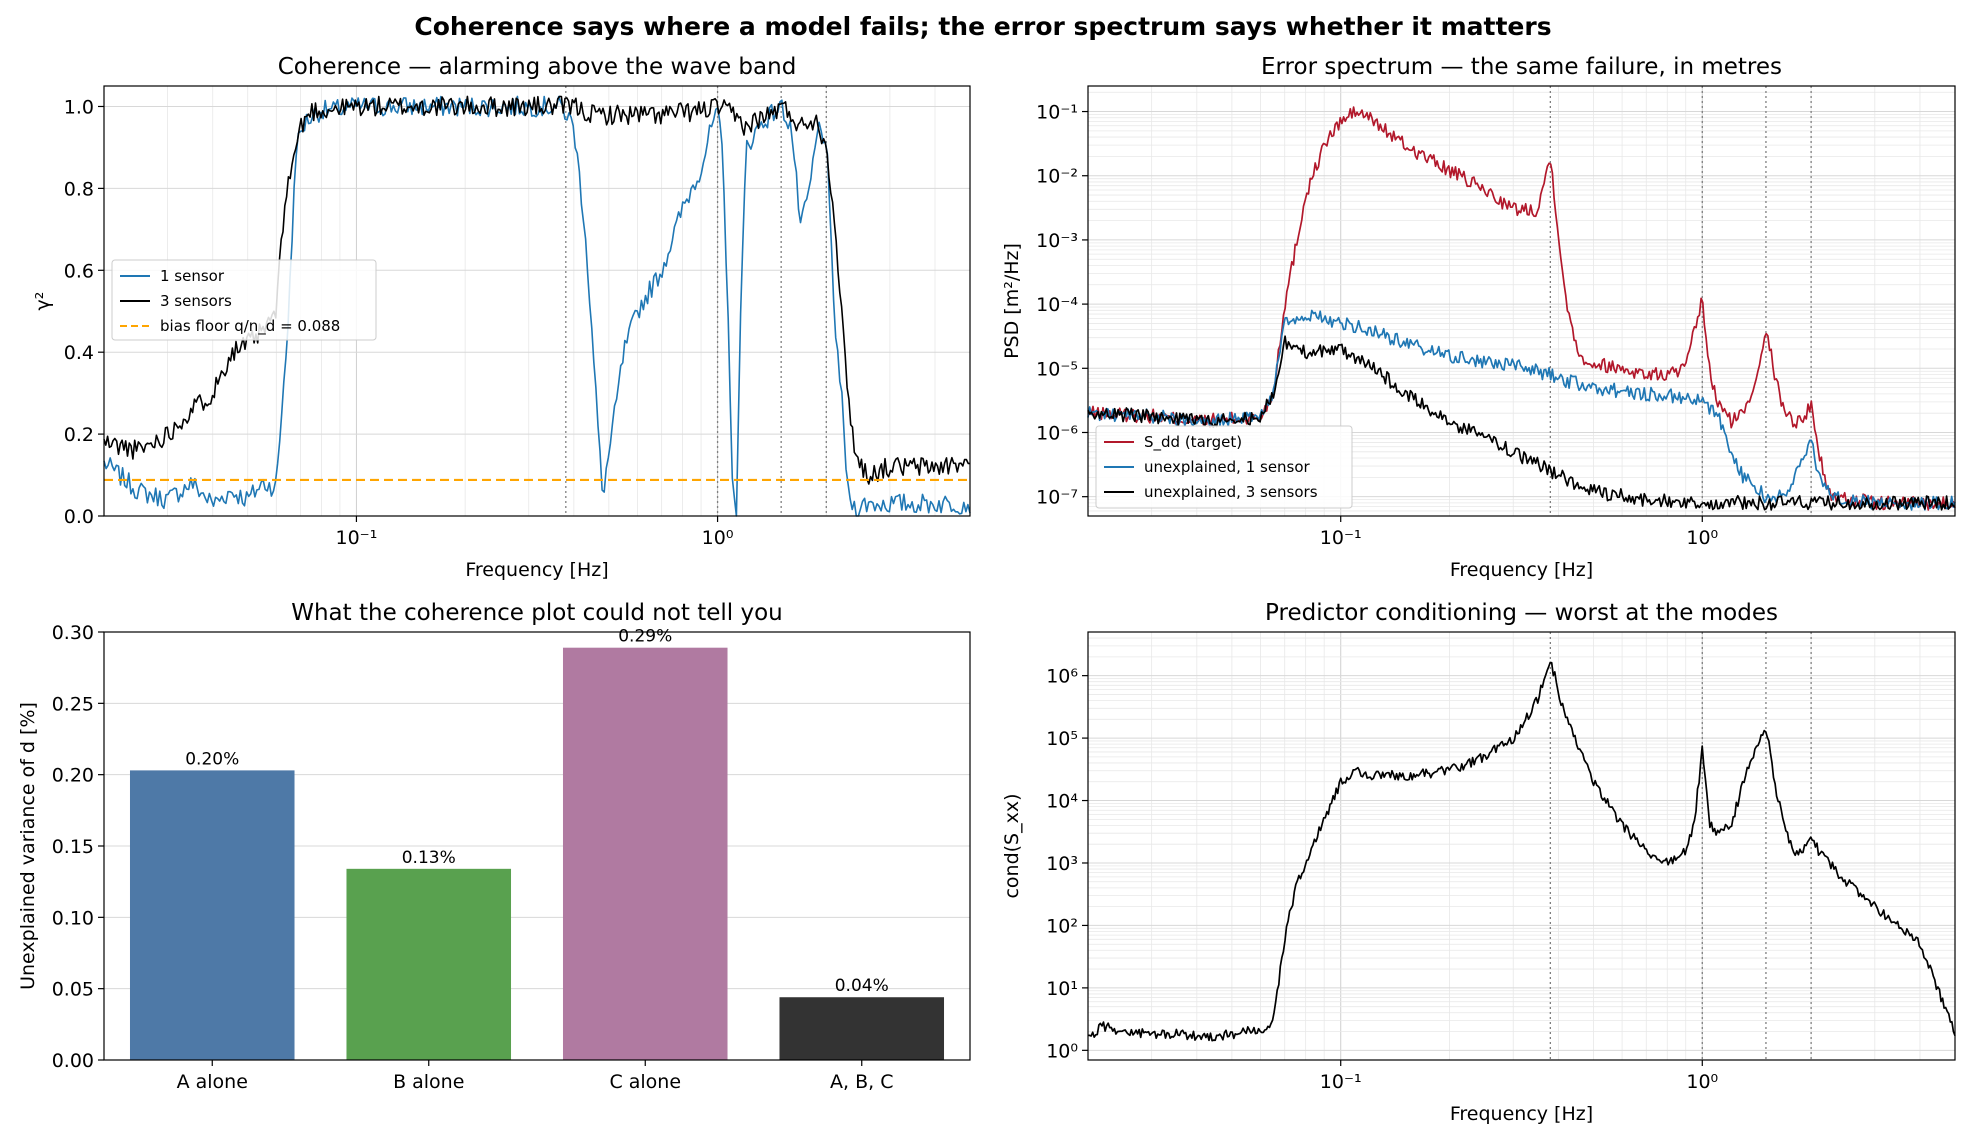 The width and height of the screenshot is (1967, 1142). What do you see at coordinates (73, 918) in the screenshot?
I see `unexplained-variance-y-tick-label: 0.10` at bounding box center [73, 918].